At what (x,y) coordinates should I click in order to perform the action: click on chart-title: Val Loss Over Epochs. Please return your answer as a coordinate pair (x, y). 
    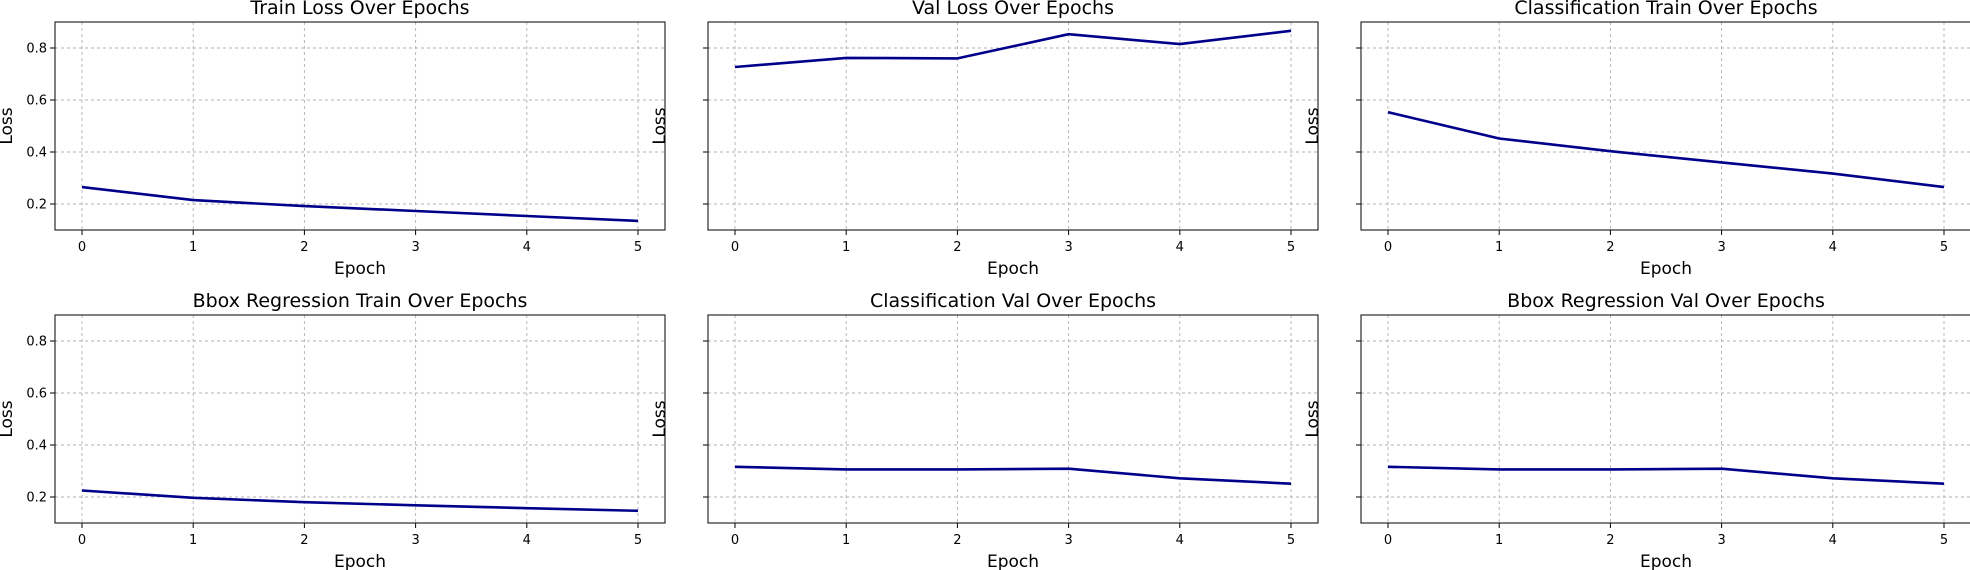
    Looking at the image, I should click on (1013, 9).